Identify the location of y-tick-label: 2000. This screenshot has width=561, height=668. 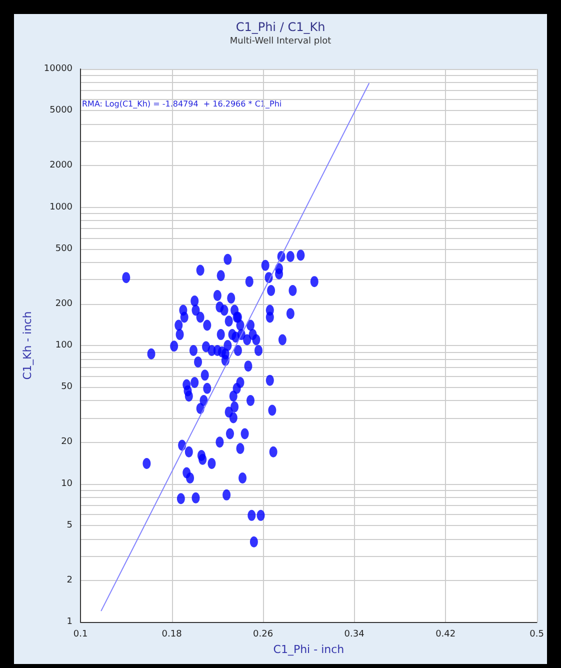
(61, 165).